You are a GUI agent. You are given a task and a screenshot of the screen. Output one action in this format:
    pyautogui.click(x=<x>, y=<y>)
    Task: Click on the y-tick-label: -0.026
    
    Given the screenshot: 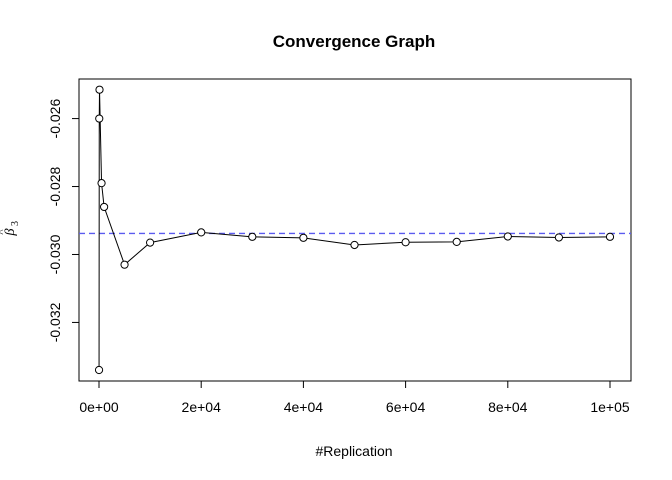 What is the action you would take?
    pyautogui.click(x=55, y=119)
    